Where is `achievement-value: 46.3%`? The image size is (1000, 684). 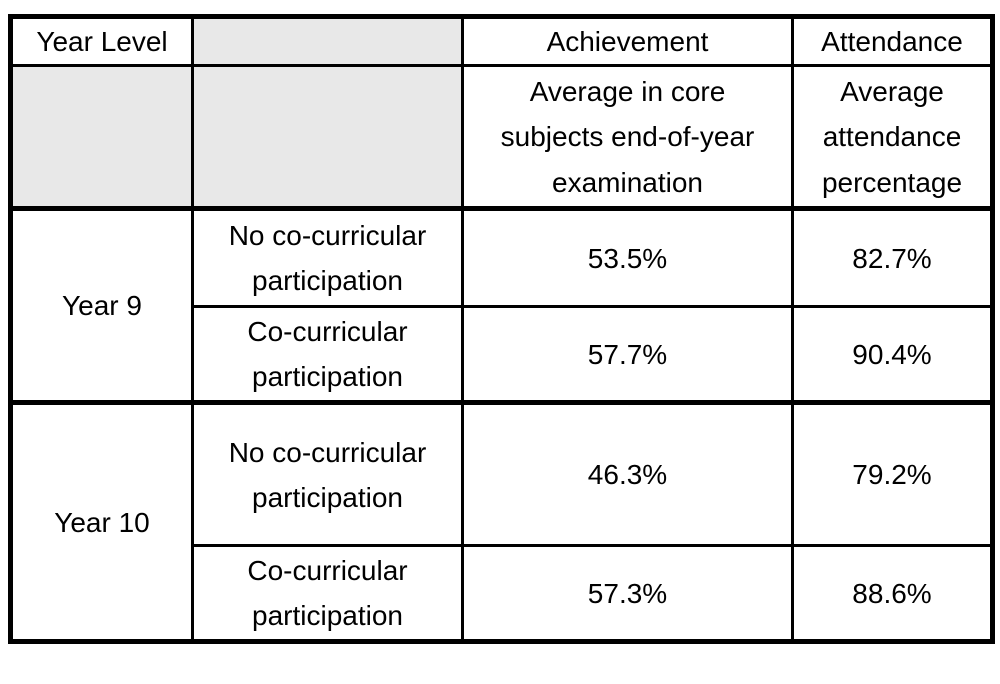
achievement-value: 46.3% is located at coordinates (627, 474).